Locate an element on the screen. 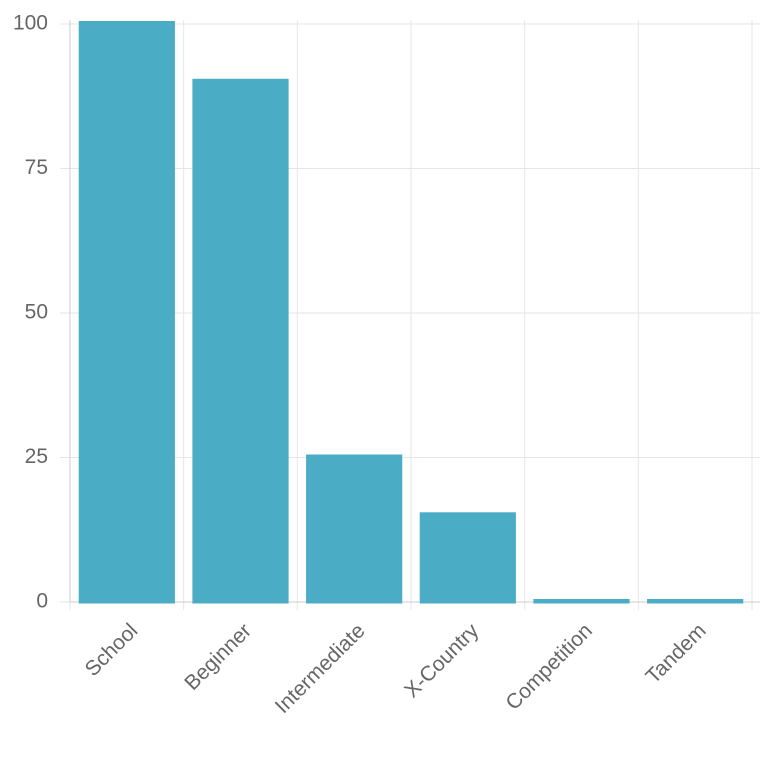 This screenshot has width=760, height=760. x-tick-label: School is located at coordinates (112, 650).